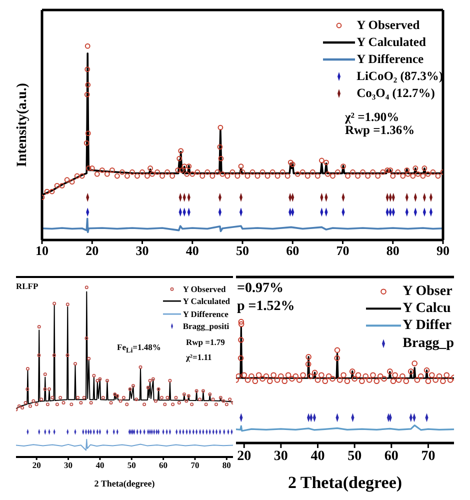  What do you see at coordinates (266, 307) in the screenshot?
I see `text: p =1.52%` at bounding box center [266, 307].